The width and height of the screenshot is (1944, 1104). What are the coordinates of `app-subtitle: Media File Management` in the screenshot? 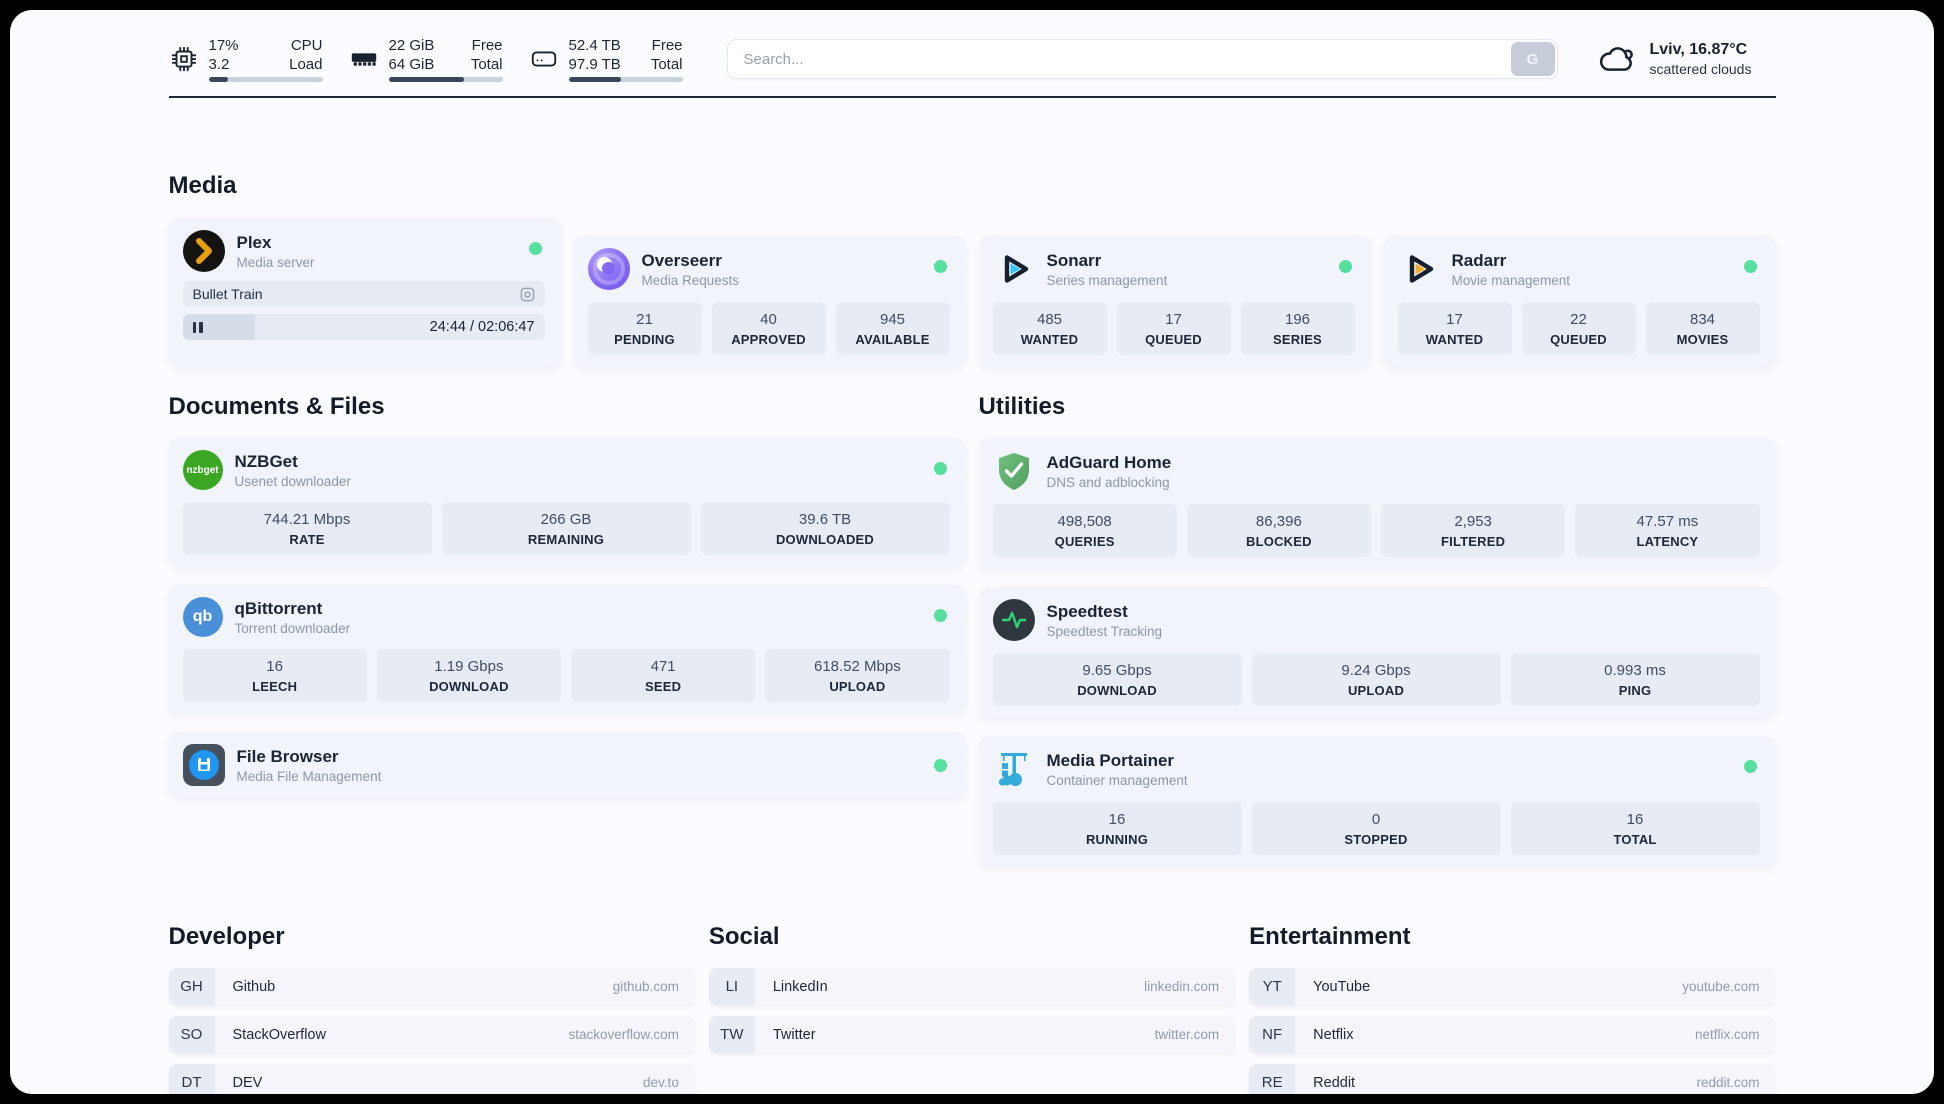 It's located at (309, 776).